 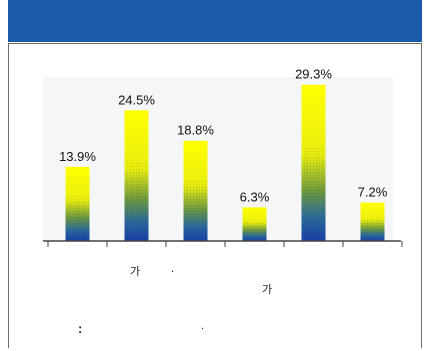 What do you see at coordinates (77, 156) in the screenshot?
I see `data-label-1: 13.9%` at bounding box center [77, 156].